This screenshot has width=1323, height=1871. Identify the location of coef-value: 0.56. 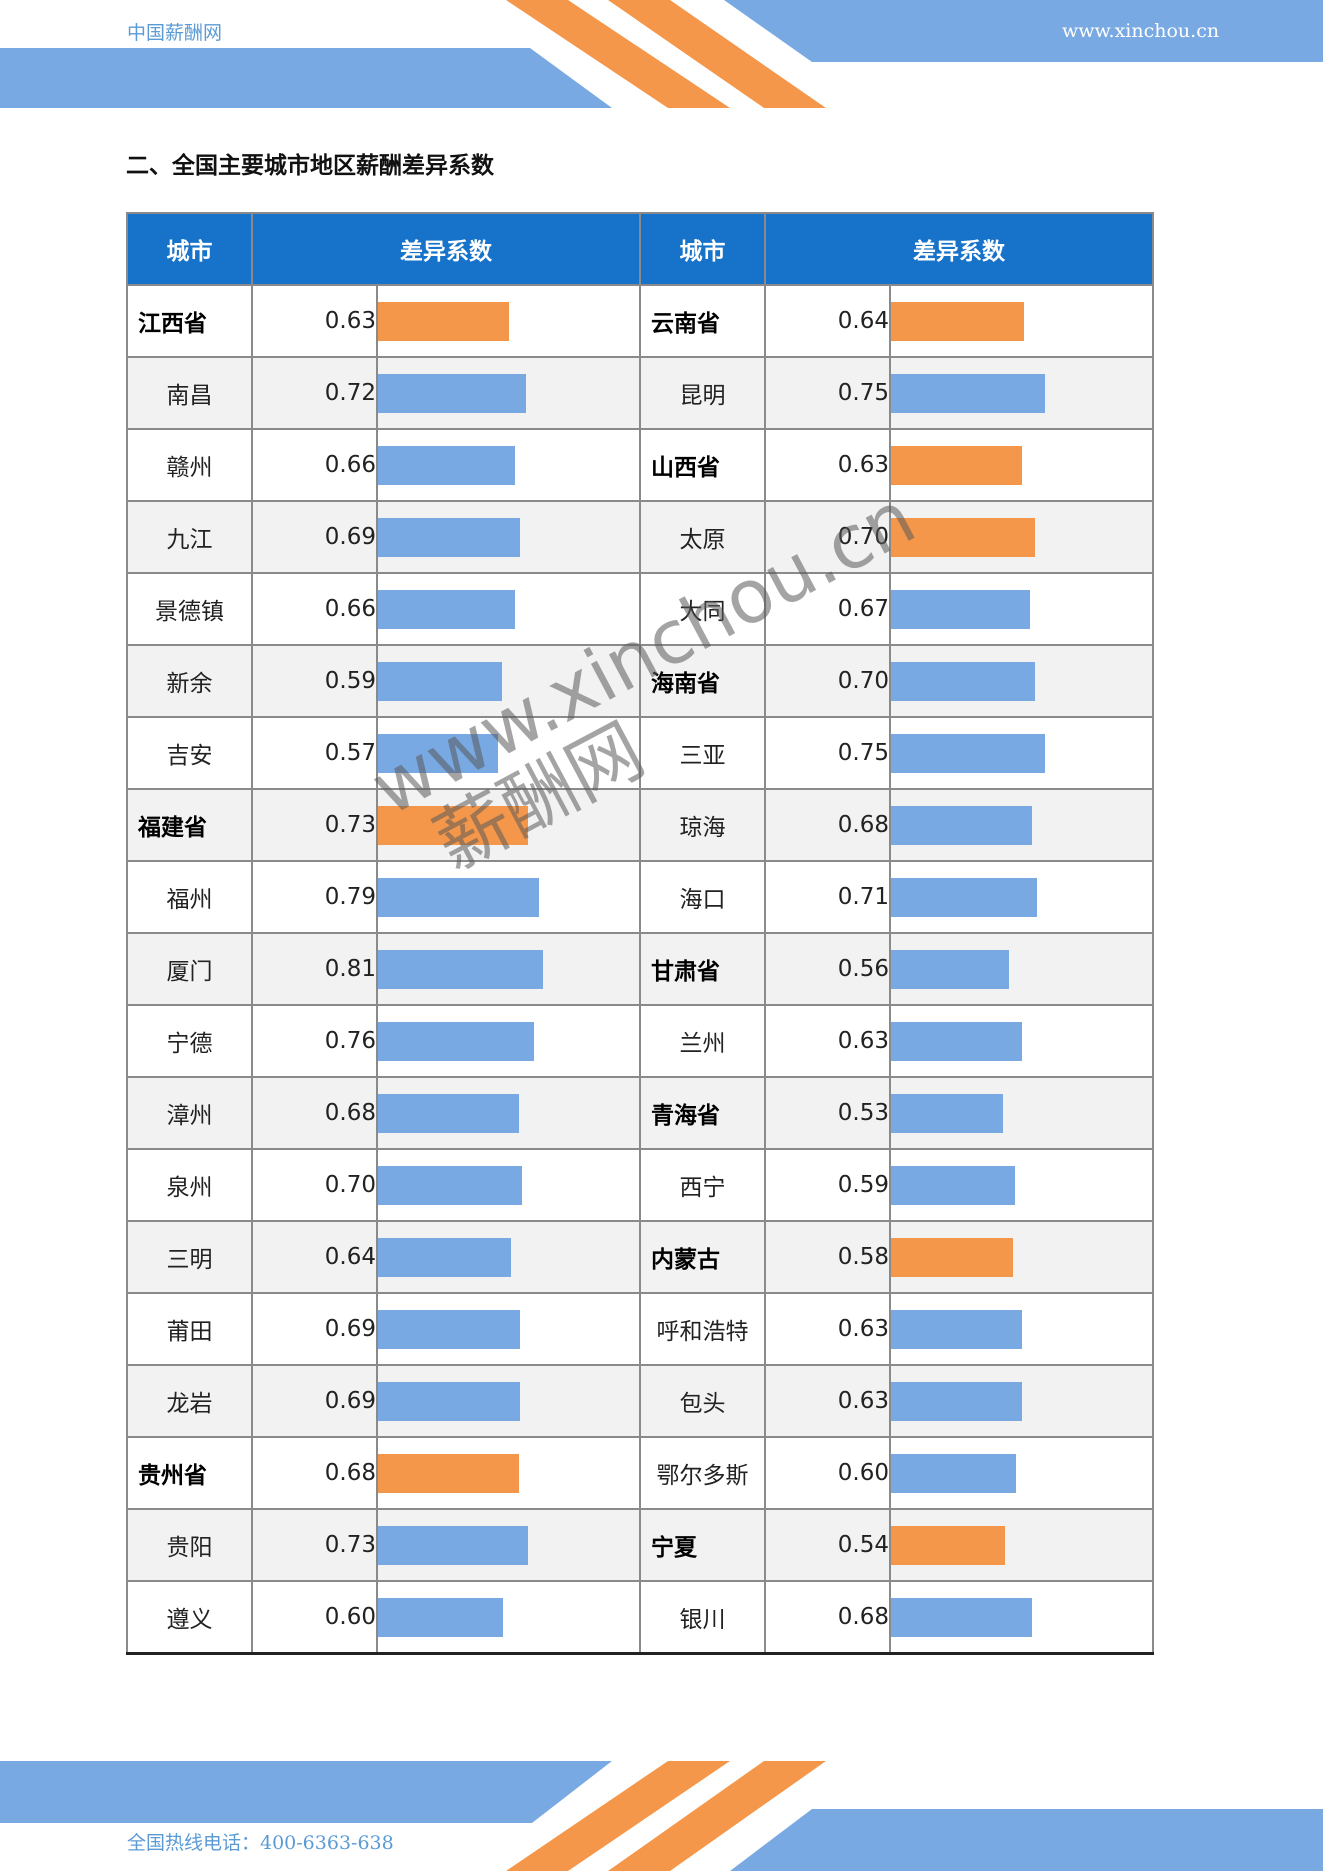
(827, 969).